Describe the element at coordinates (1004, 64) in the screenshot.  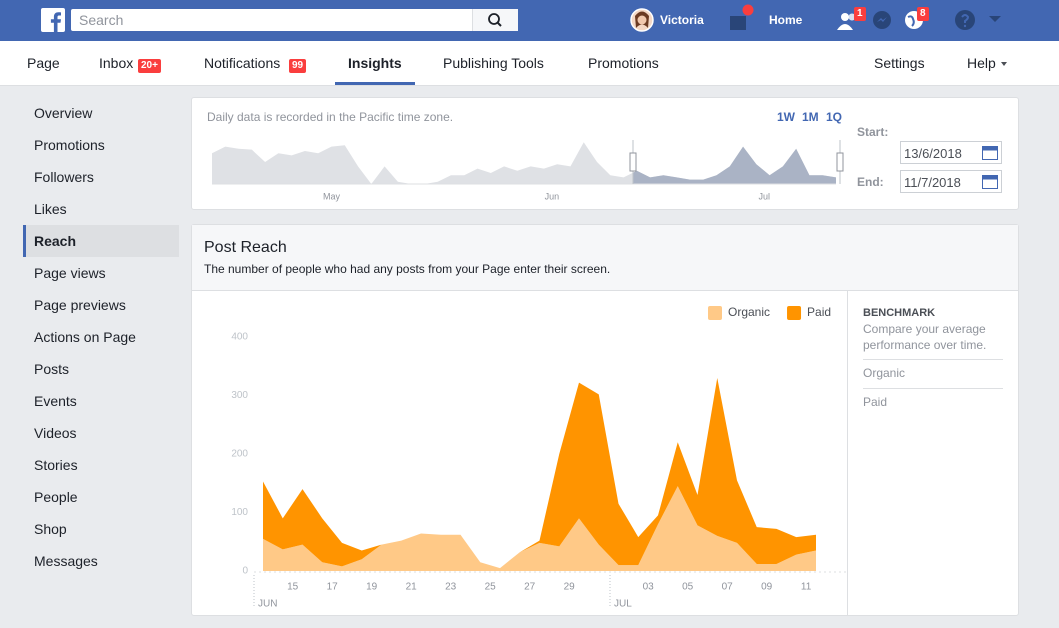
I see `help-caret` at that location.